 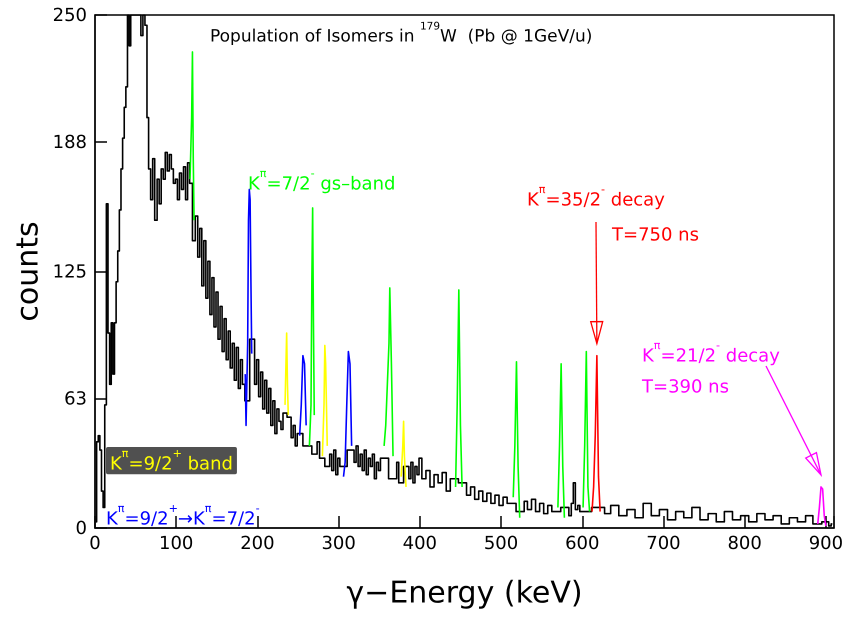 I want to click on y-tick-label: 125, so click(x=69, y=272).